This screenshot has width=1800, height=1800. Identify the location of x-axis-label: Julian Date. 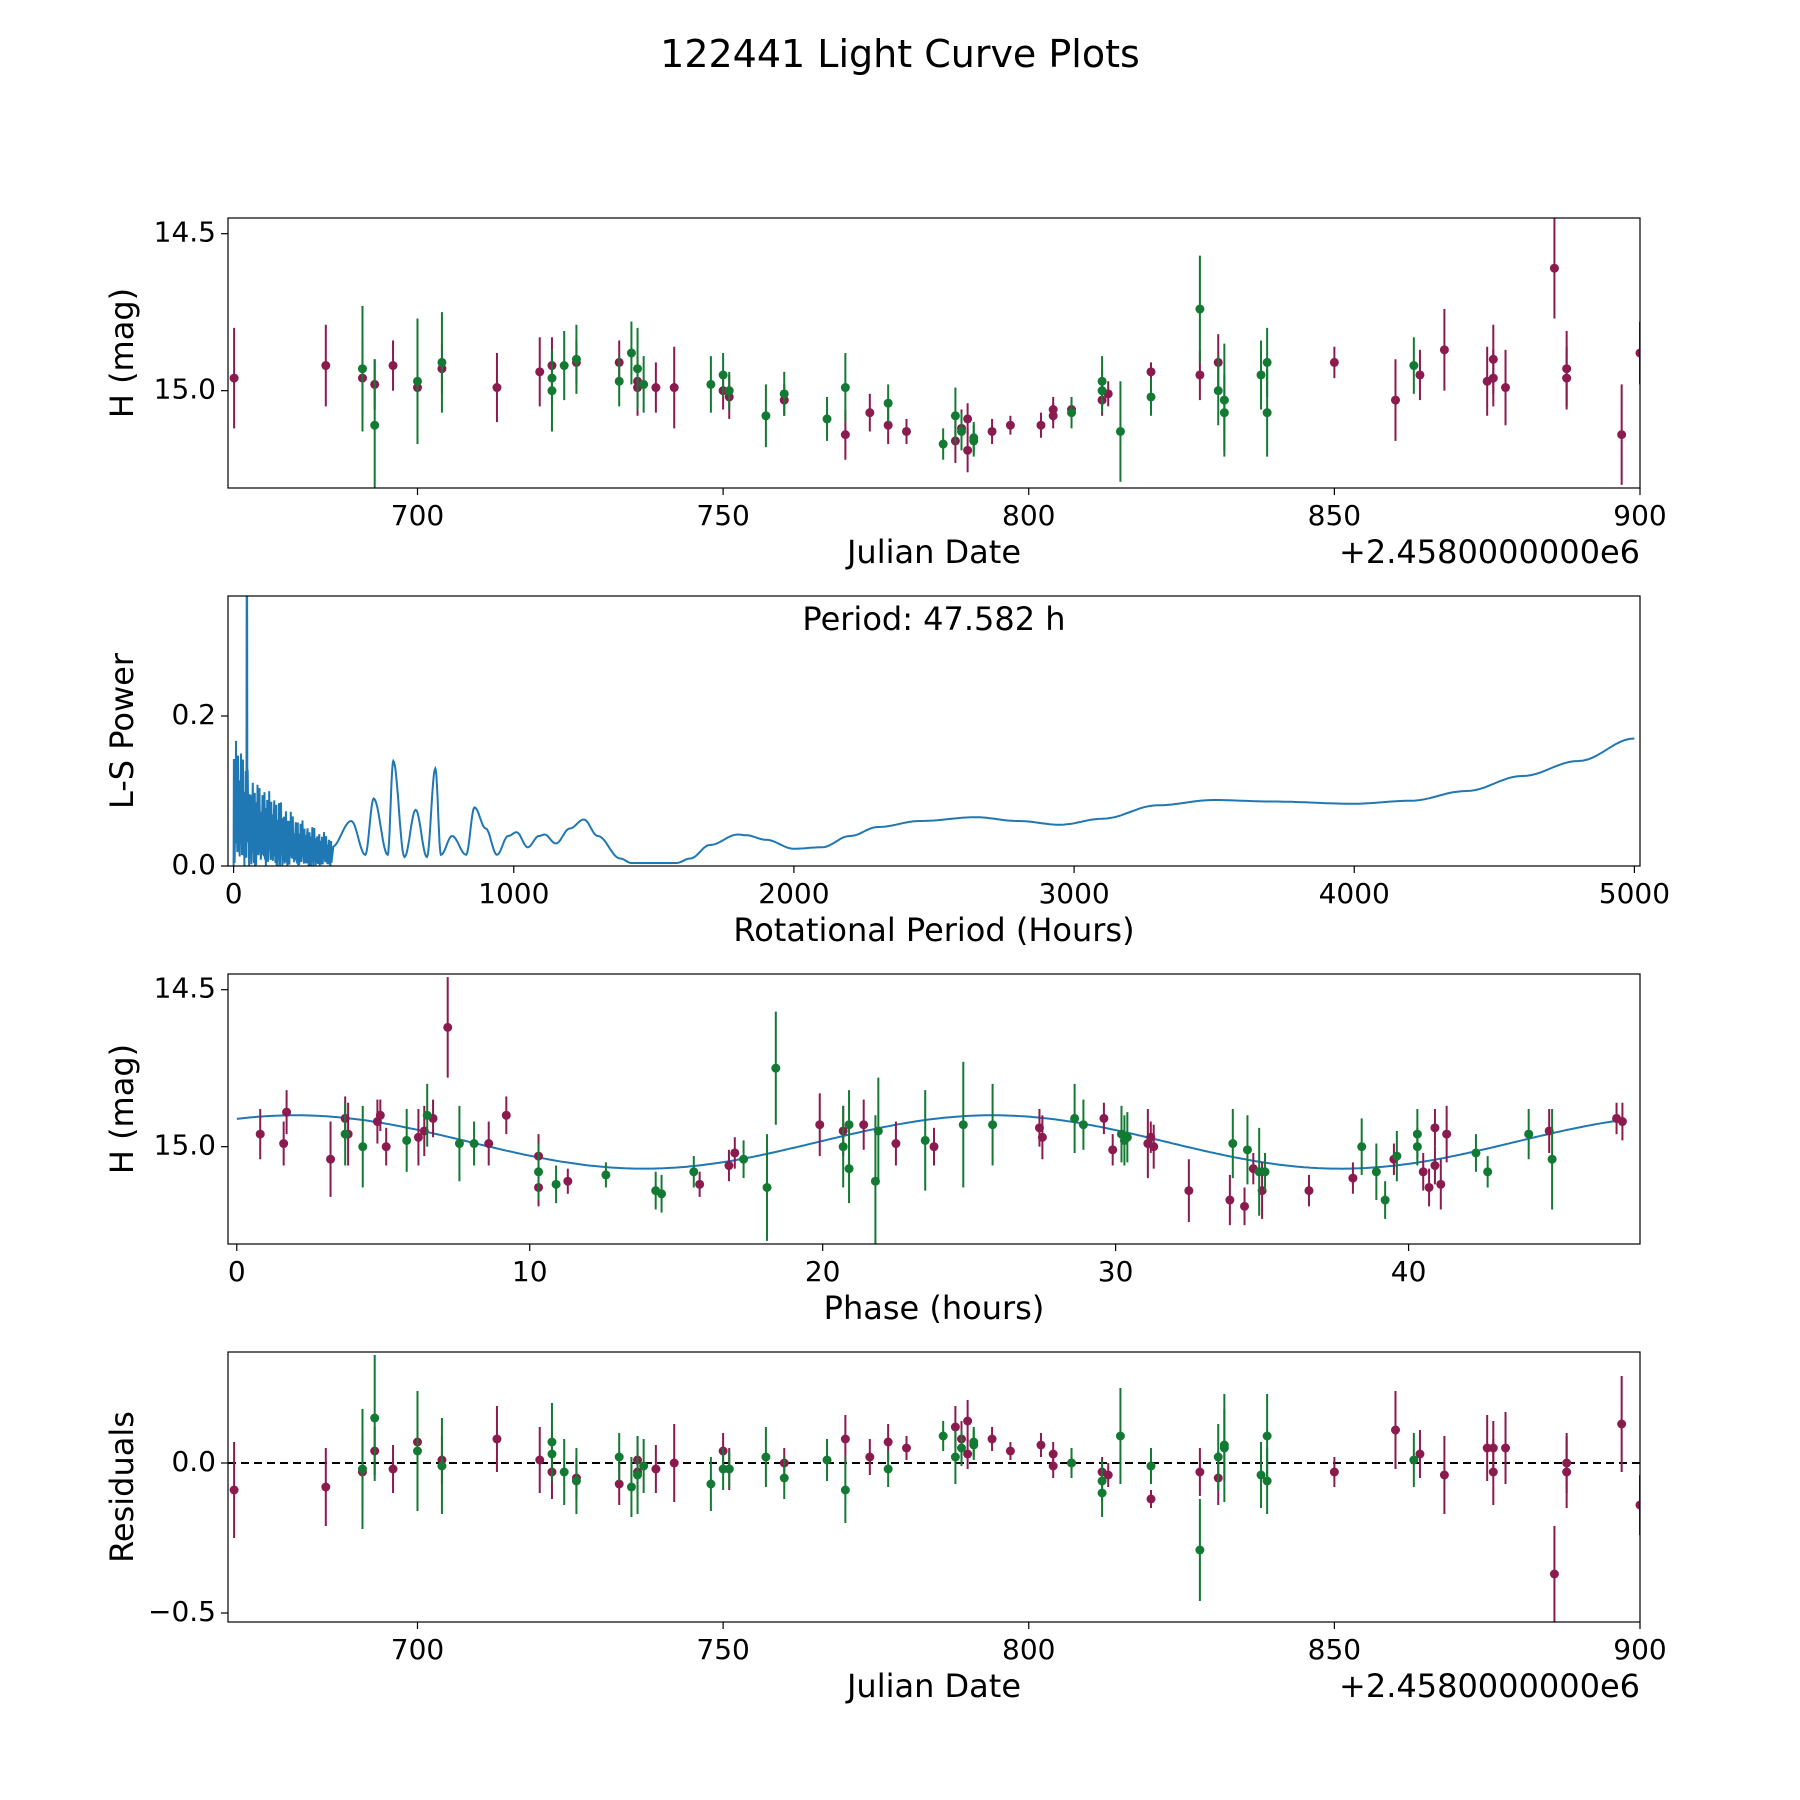
(933, 1686).